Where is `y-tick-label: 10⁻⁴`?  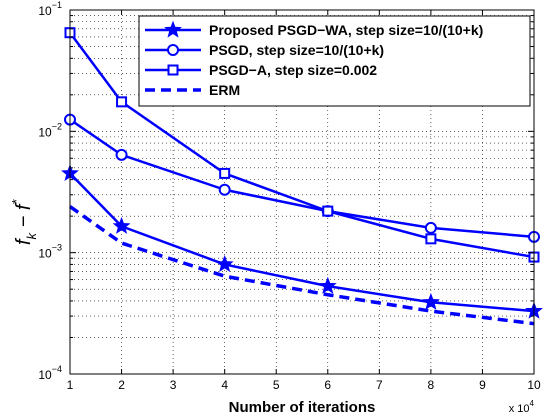 y-tick-label: 10⁻⁴ is located at coordinates (50, 373).